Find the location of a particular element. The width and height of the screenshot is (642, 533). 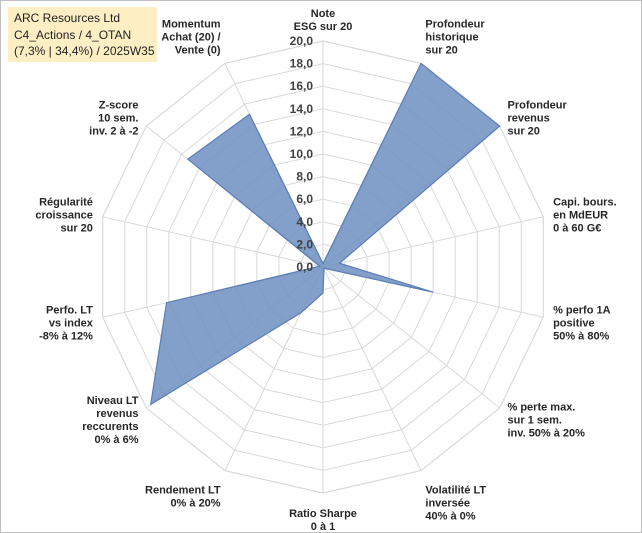

axis-label-line: % perfo 1A is located at coordinates (582, 310).